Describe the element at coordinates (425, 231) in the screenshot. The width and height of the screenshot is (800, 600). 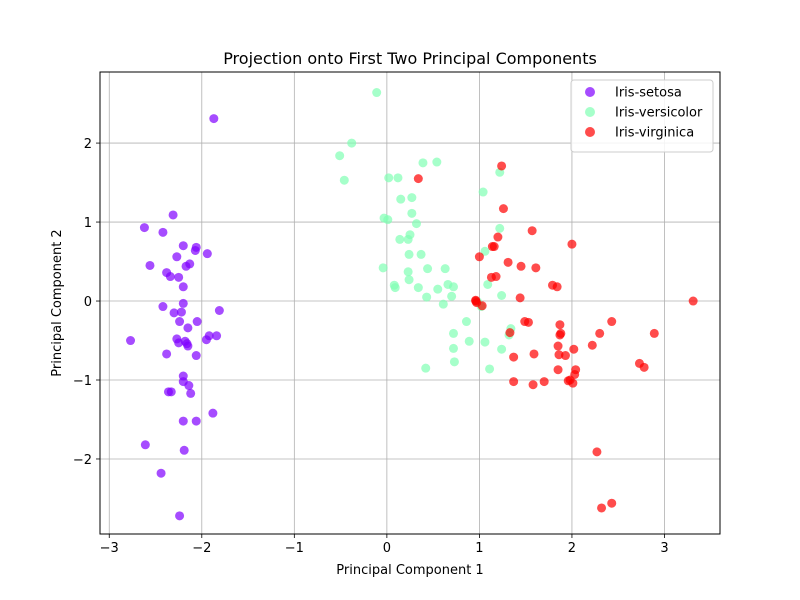
I see `series-iris-versicolor` at that location.